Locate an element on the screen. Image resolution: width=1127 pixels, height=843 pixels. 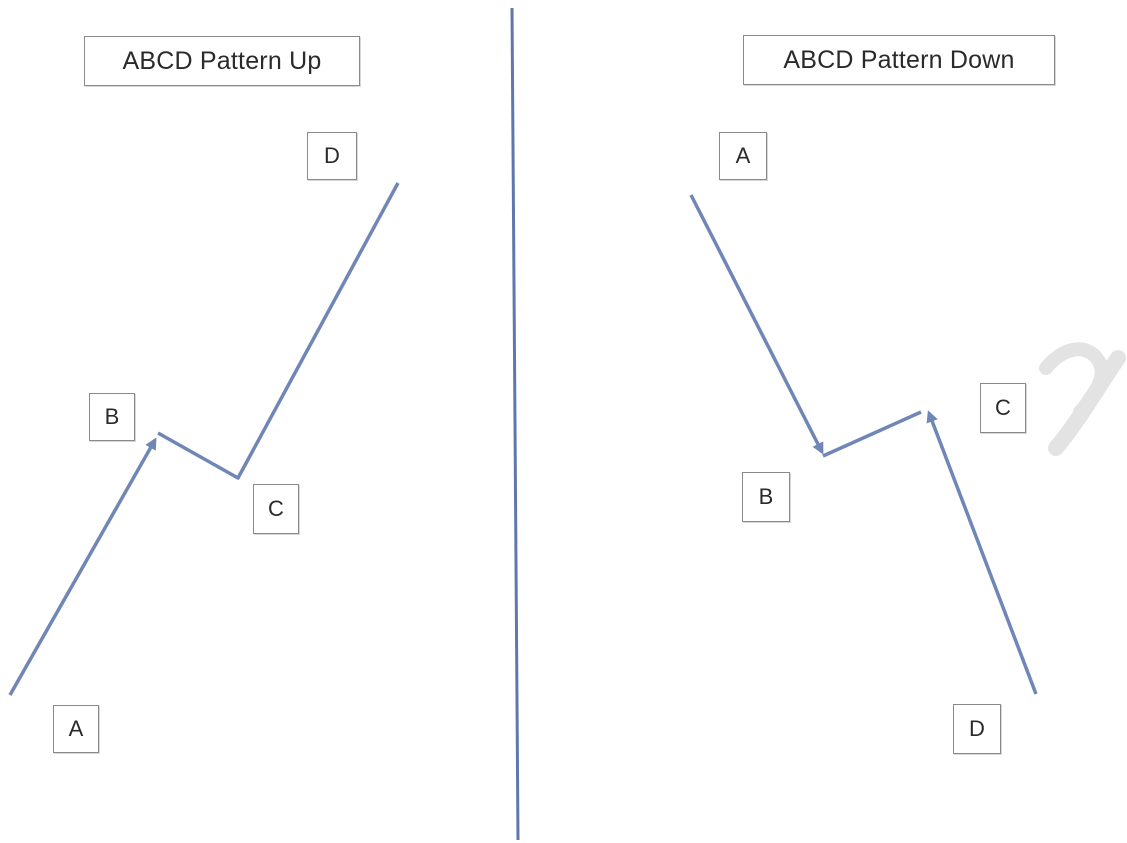
up-point-label-b: B is located at coordinates (112, 417).